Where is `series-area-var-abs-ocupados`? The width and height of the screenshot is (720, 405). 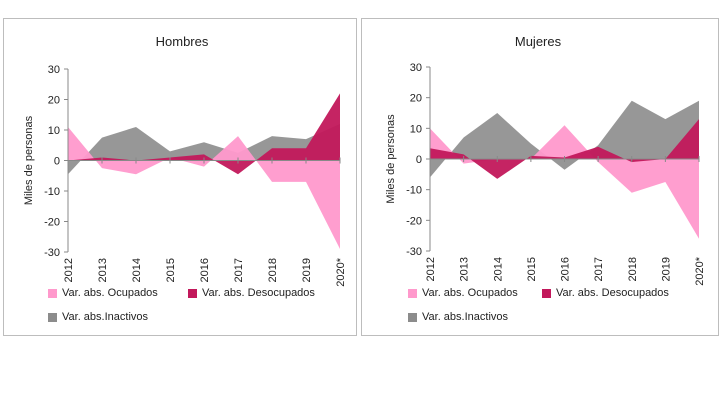
series-area-var-abs-ocupados is located at coordinates (564, 182).